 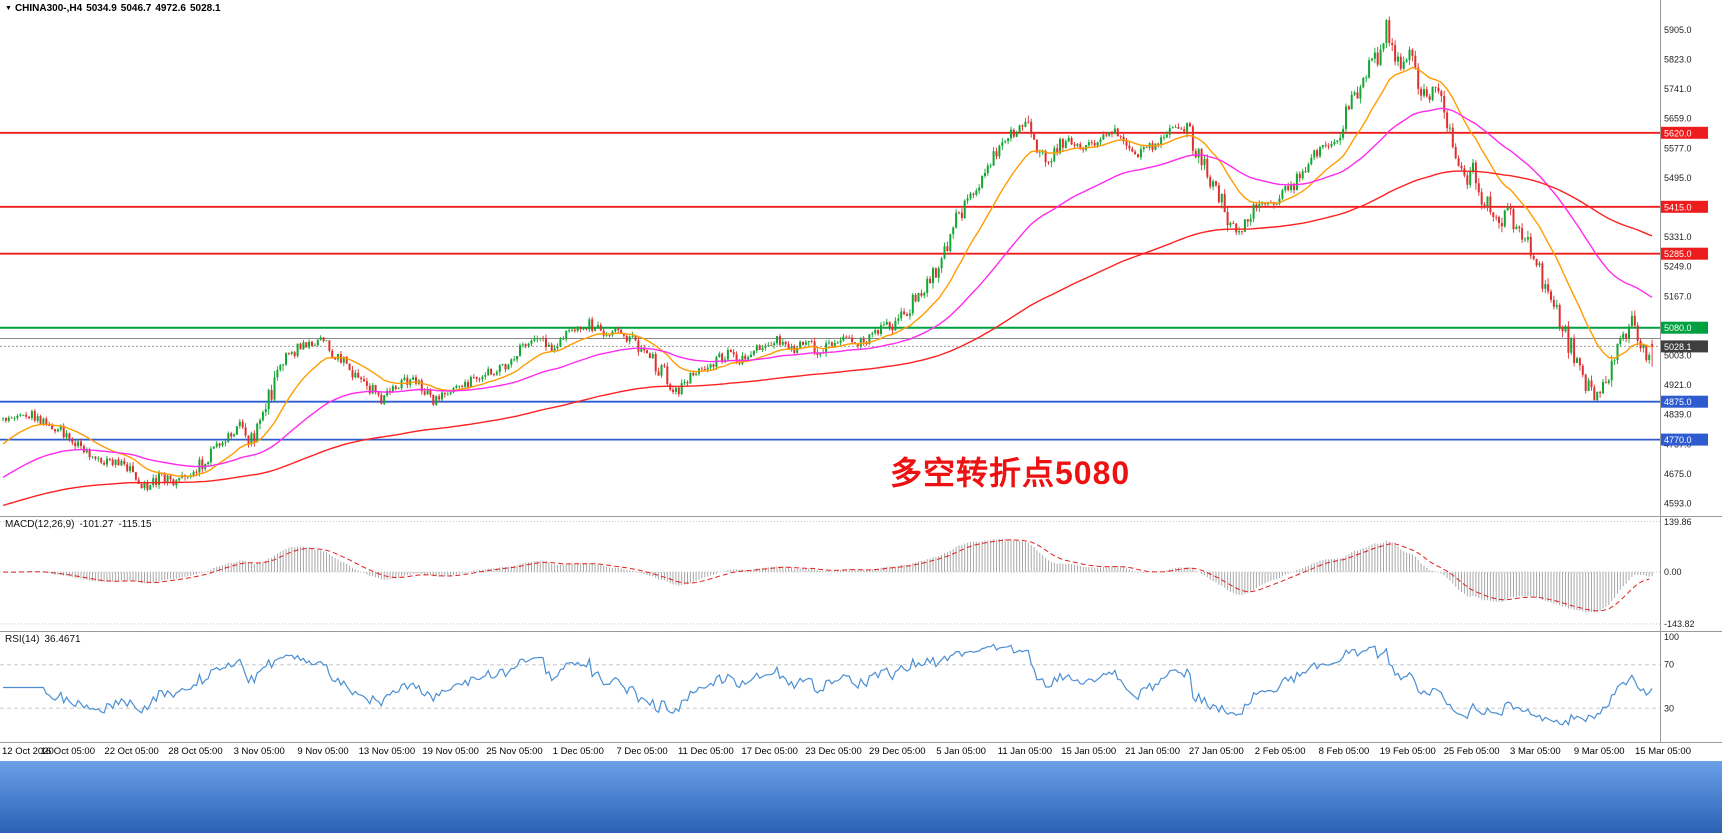 What do you see at coordinates (1678, 522) in the screenshot?
I see `svg-text: 139.86` at bounding box center [1678, 522].